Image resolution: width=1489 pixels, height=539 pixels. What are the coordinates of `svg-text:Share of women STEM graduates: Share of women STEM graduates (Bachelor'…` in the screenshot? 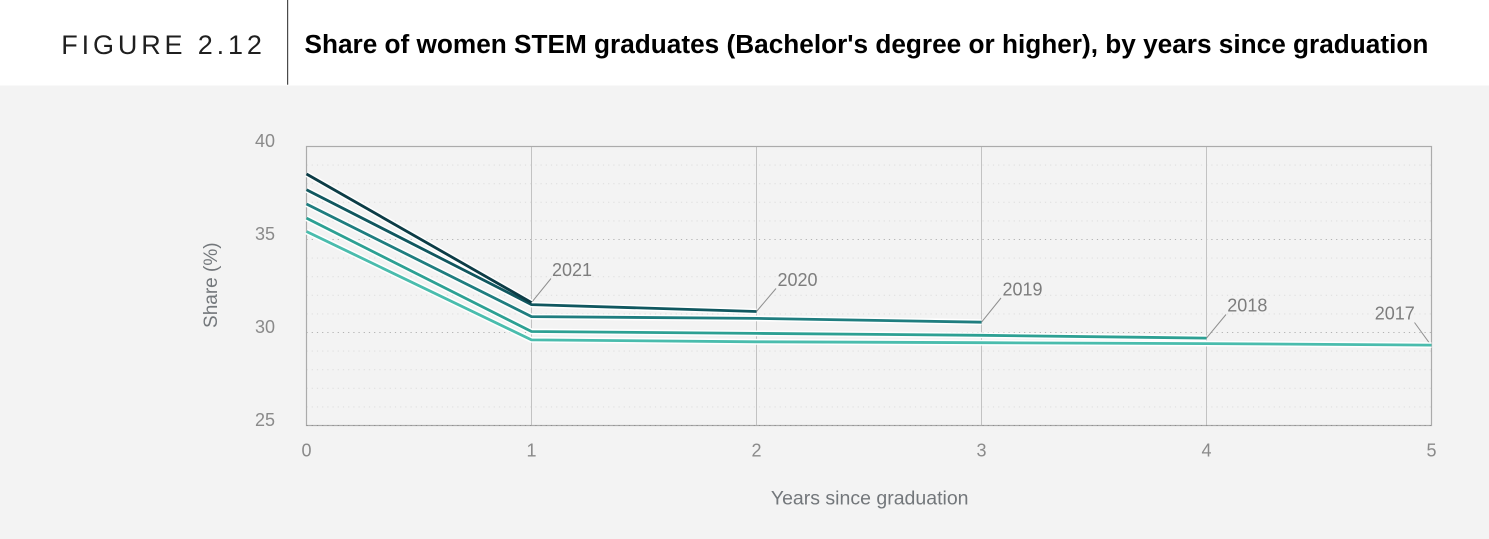 It's located at (867, 44).